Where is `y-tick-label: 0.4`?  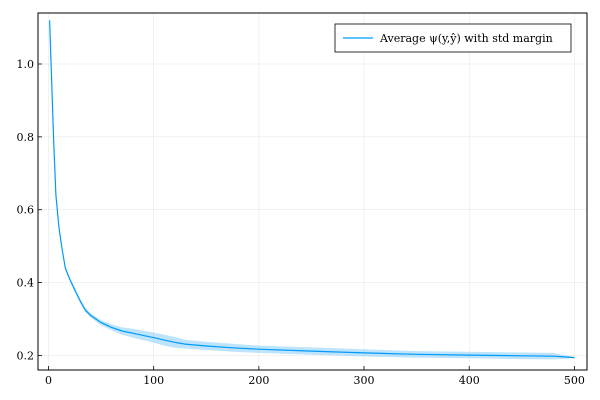 y-tick-label: 0.4 is located at coordinates (26, 283).